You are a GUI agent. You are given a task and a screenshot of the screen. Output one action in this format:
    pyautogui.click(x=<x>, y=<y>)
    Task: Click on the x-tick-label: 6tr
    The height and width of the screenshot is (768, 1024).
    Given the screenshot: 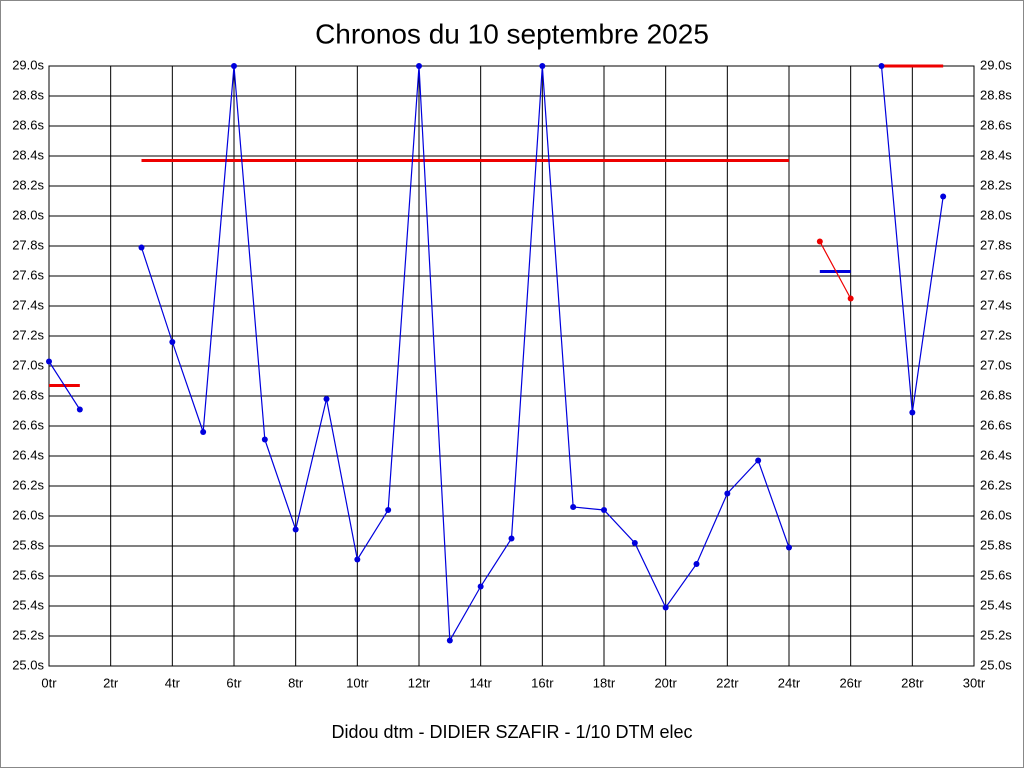 What is the action you would take?
    pyautogui.click(x=234, y=682)
    